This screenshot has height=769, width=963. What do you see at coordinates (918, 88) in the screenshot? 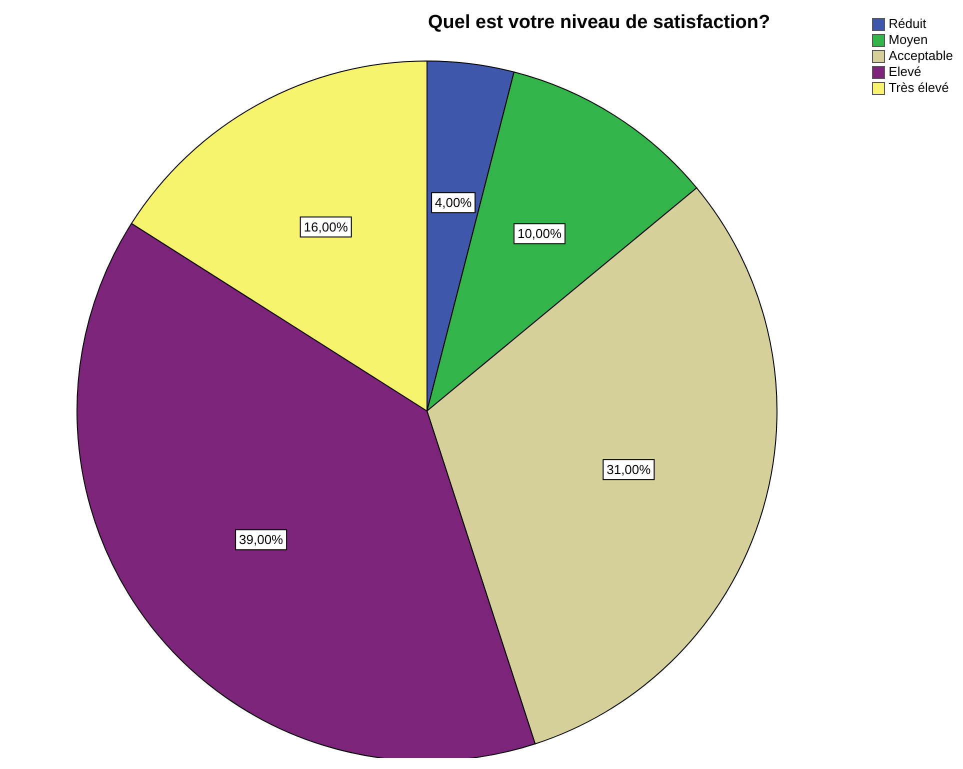
I see `legend-label: Très élevé` at bounding box center [918, 88].